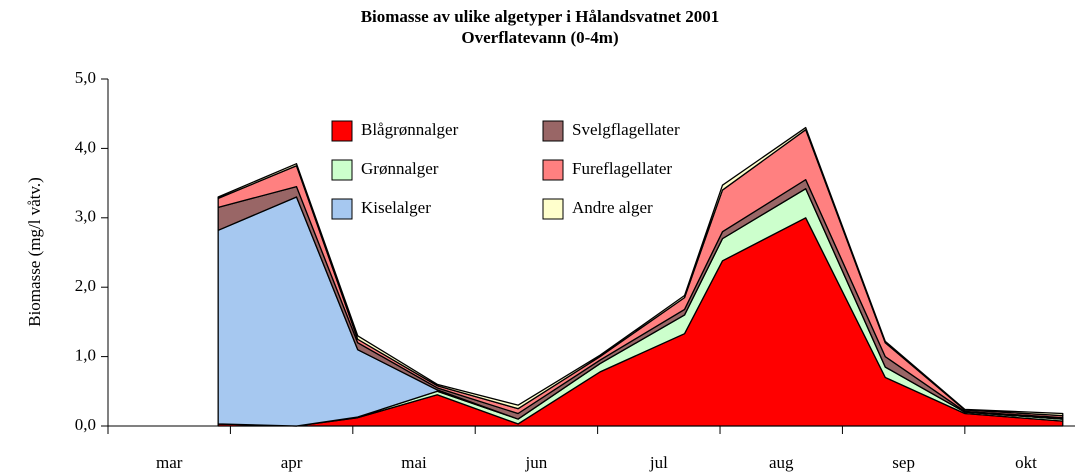  What do you see at coordinates (903, 462) in the screenshot?
I see `x-tick-label: sep` at bounding box center [903, 462].